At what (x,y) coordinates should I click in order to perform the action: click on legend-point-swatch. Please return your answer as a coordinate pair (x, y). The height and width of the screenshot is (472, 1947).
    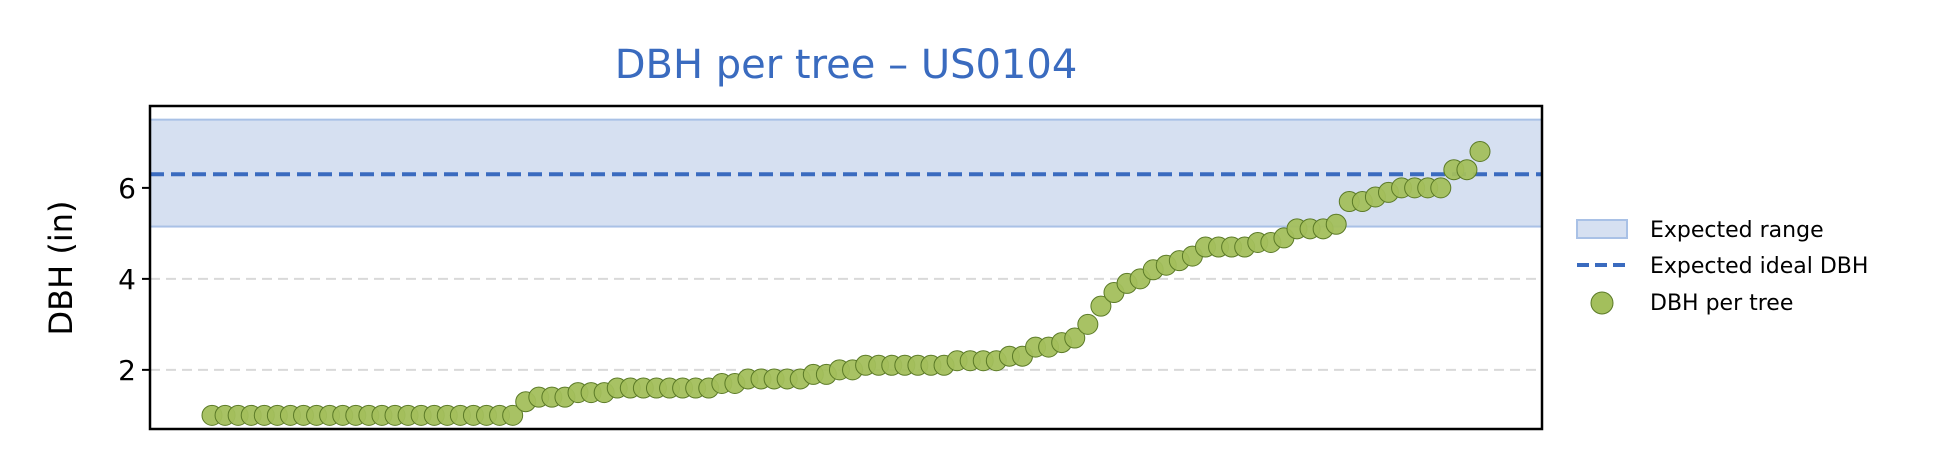
    Looking at the image, I should click on (1602, 303).